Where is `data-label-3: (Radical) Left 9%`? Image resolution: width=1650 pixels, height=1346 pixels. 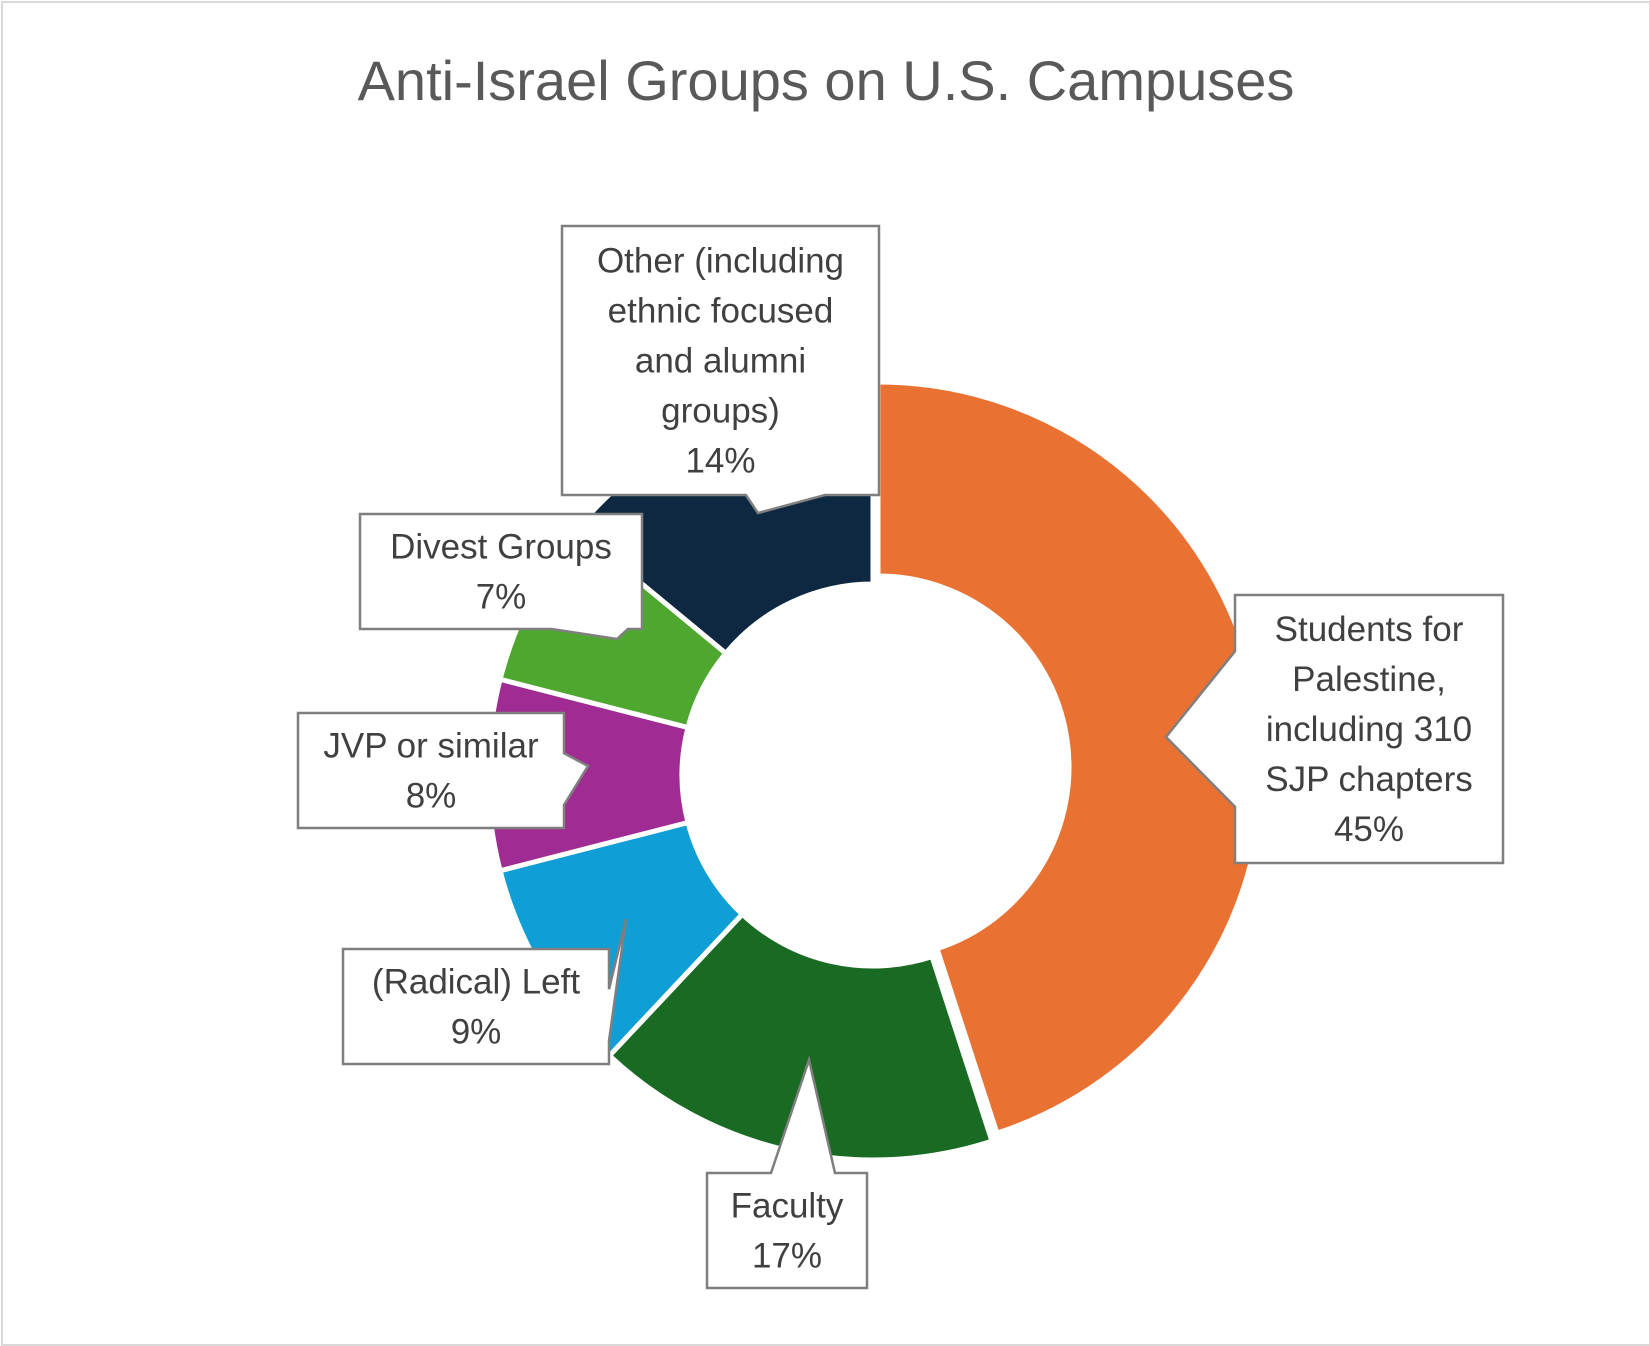 data-label-3: (Radical) Left 9% is located at coordinates (484, 992).